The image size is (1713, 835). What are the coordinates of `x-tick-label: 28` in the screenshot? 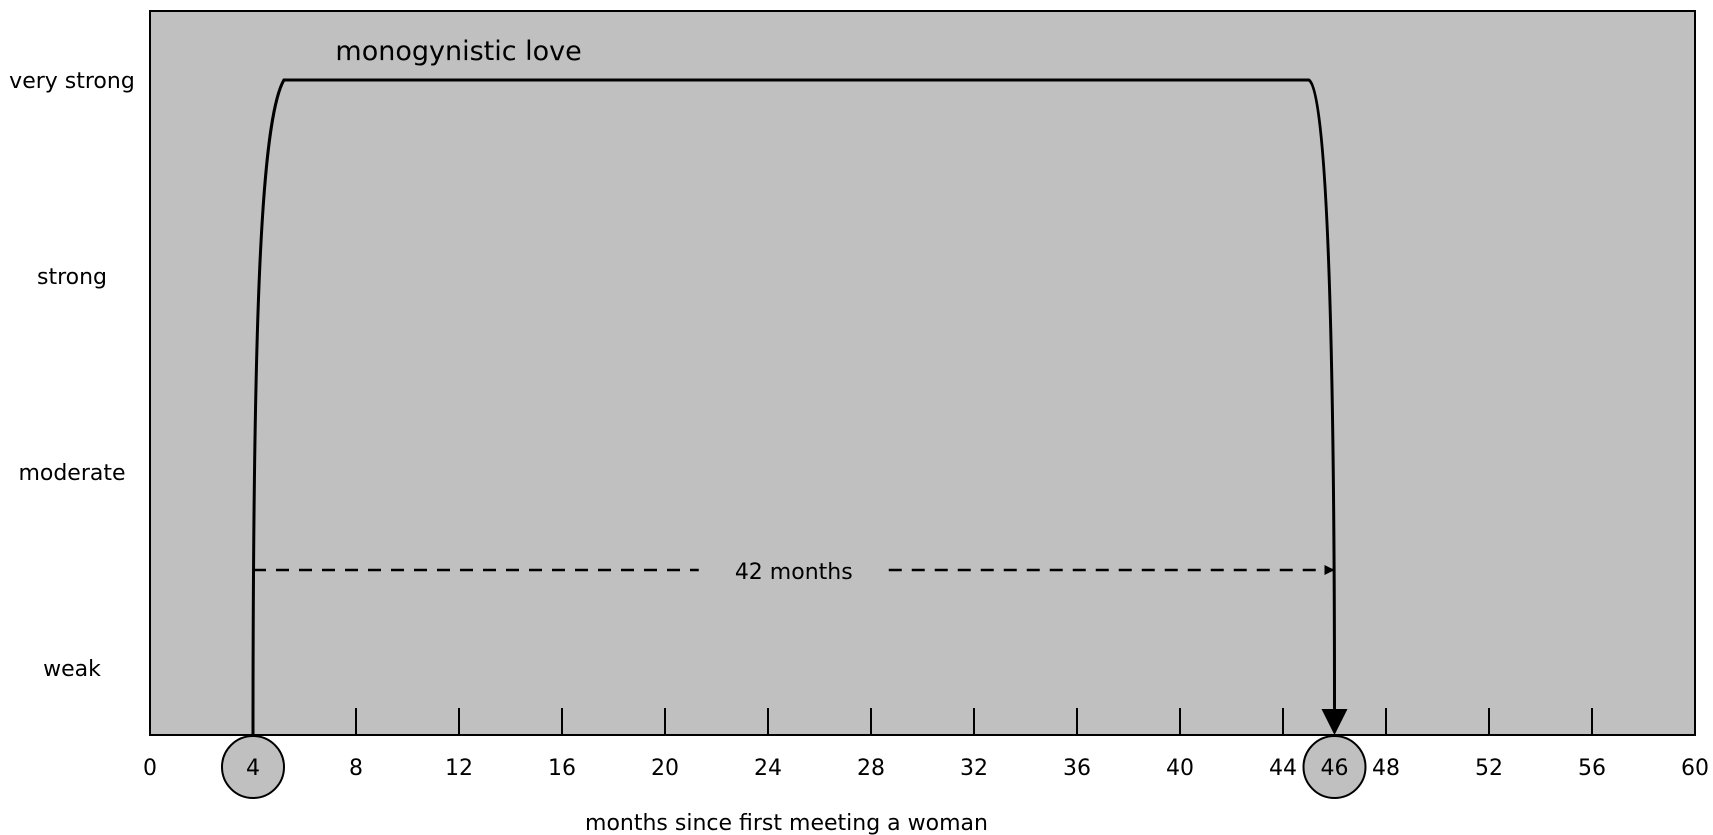 It's located at (871, 768).